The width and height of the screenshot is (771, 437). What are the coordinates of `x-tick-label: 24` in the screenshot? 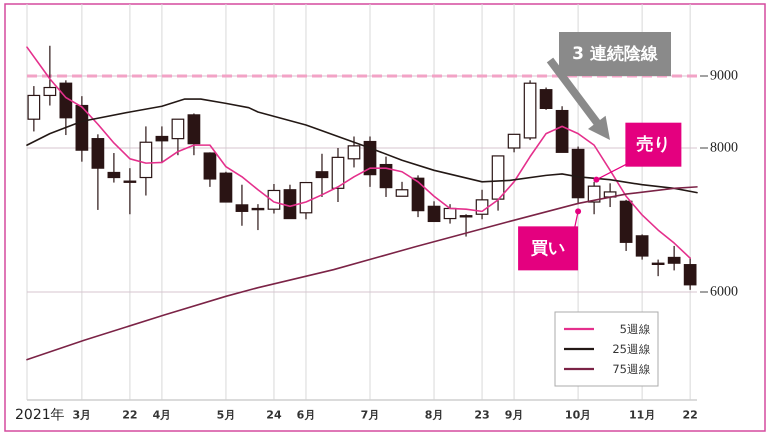 It's located at (274, 415).